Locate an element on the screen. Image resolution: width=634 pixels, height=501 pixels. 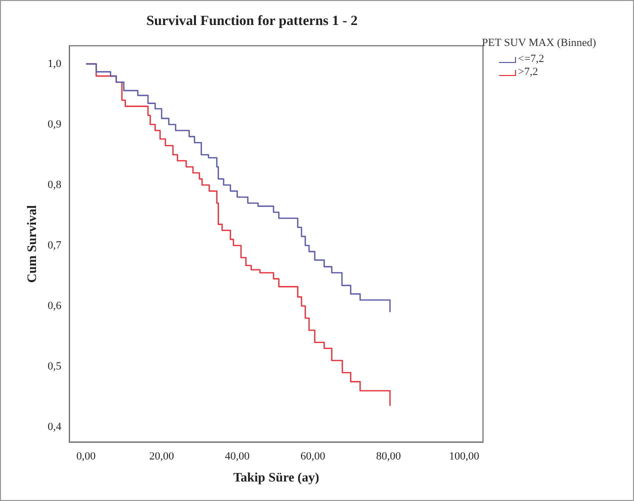
y-tick-label: 0,9 is located at coordinates (55, 124).